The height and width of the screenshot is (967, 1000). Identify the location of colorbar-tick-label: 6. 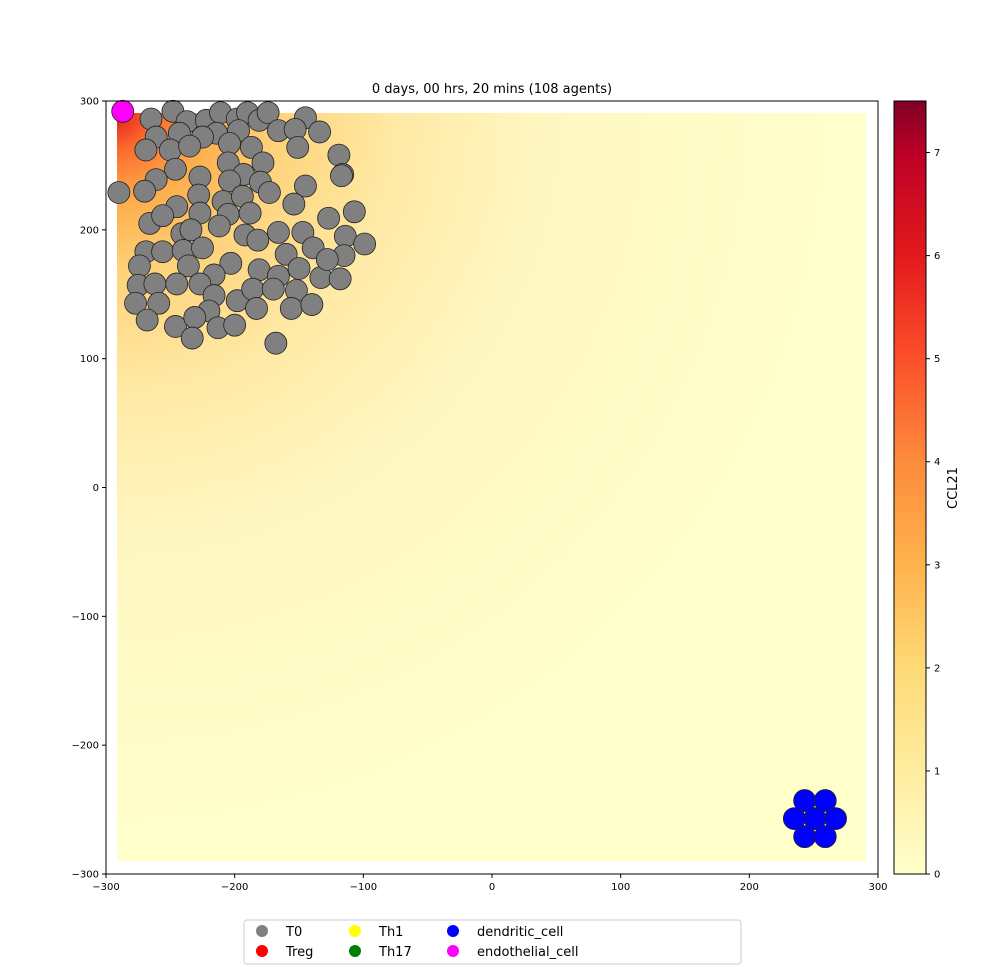
(937, 256).